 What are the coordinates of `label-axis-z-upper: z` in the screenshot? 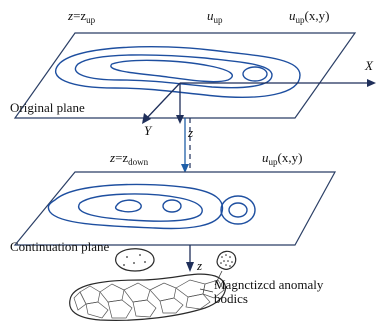 It's located at (190, 132).